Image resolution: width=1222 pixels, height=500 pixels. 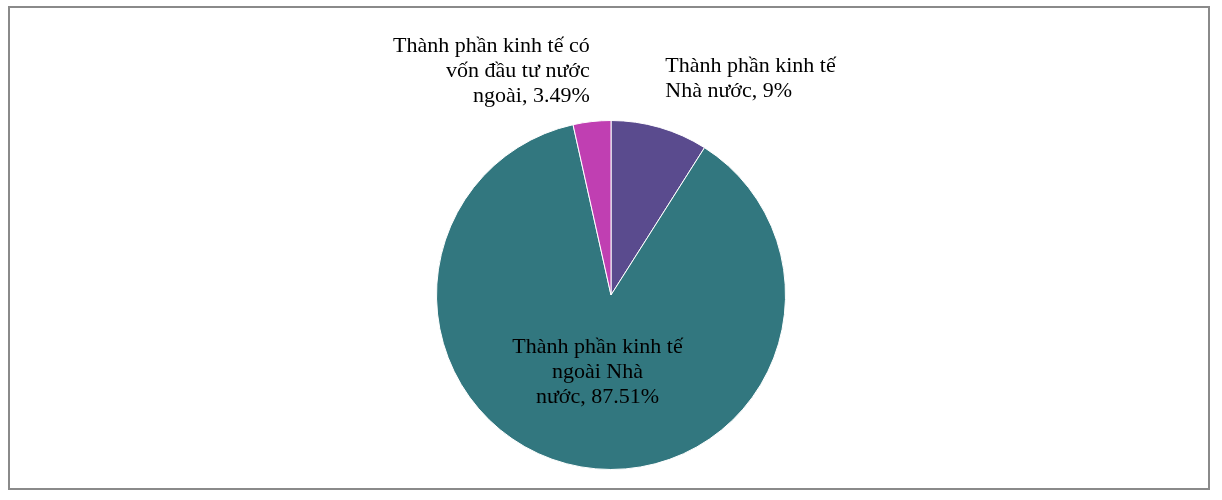 What do you see at coordinates (491, 70) in the screenshot?
I see `slice-label: Thành phần kinh tế có vốn đầu tư nước ngoài, 3.49%` at bounding box center [491, 70].